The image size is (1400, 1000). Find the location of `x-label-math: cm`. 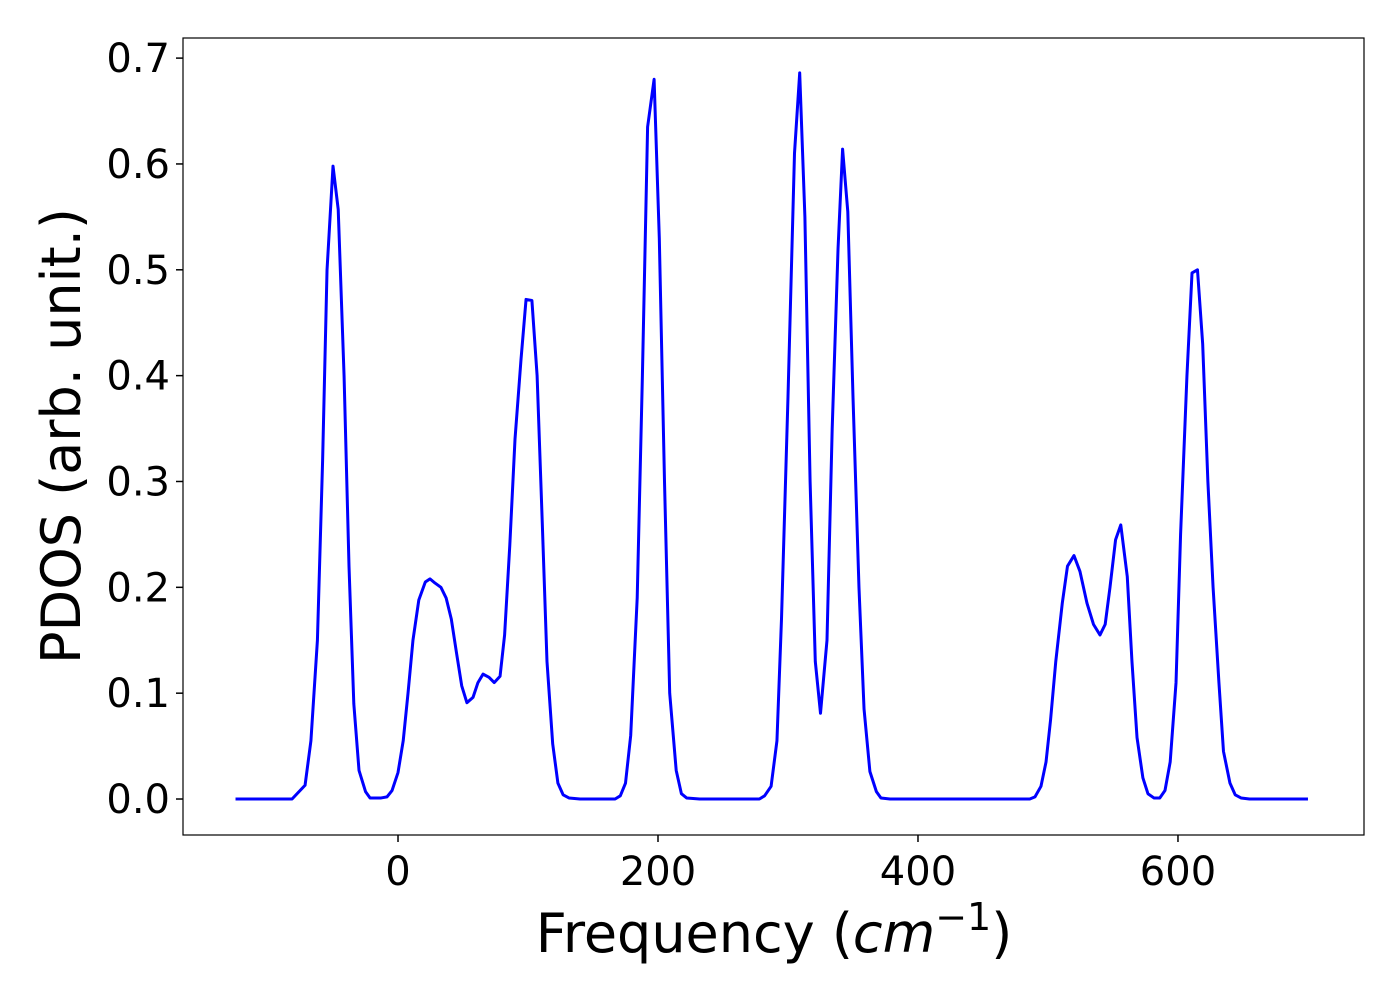

x-label-math: cm is located at coordinates (894, 933).